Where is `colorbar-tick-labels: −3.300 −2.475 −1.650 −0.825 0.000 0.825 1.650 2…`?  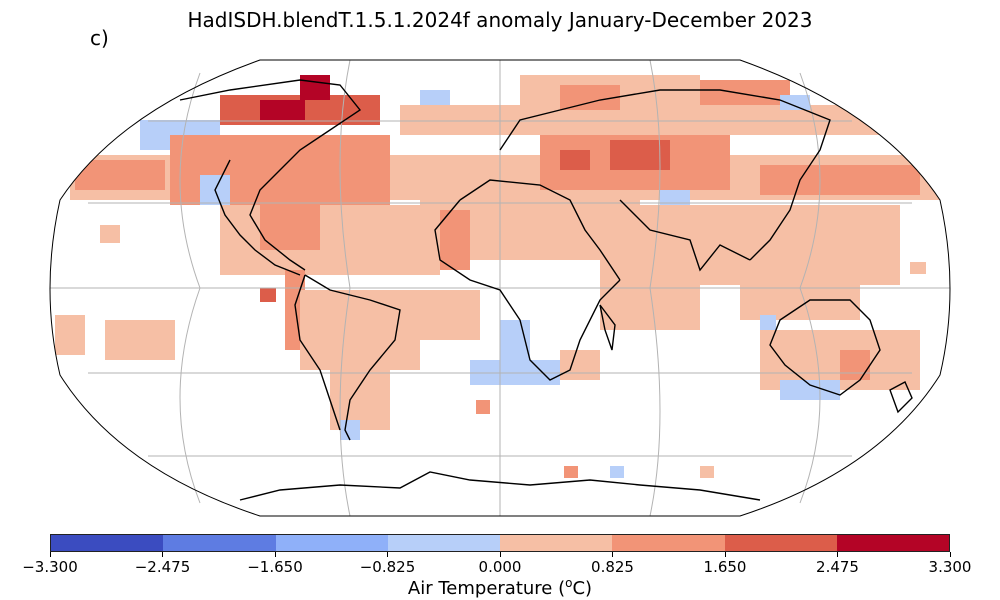
colorbar-tick-labels: −3.300 −2.475 −1.650 −0.825 0.000 0.825 1.650 2… is located at coordinates (496, 567).